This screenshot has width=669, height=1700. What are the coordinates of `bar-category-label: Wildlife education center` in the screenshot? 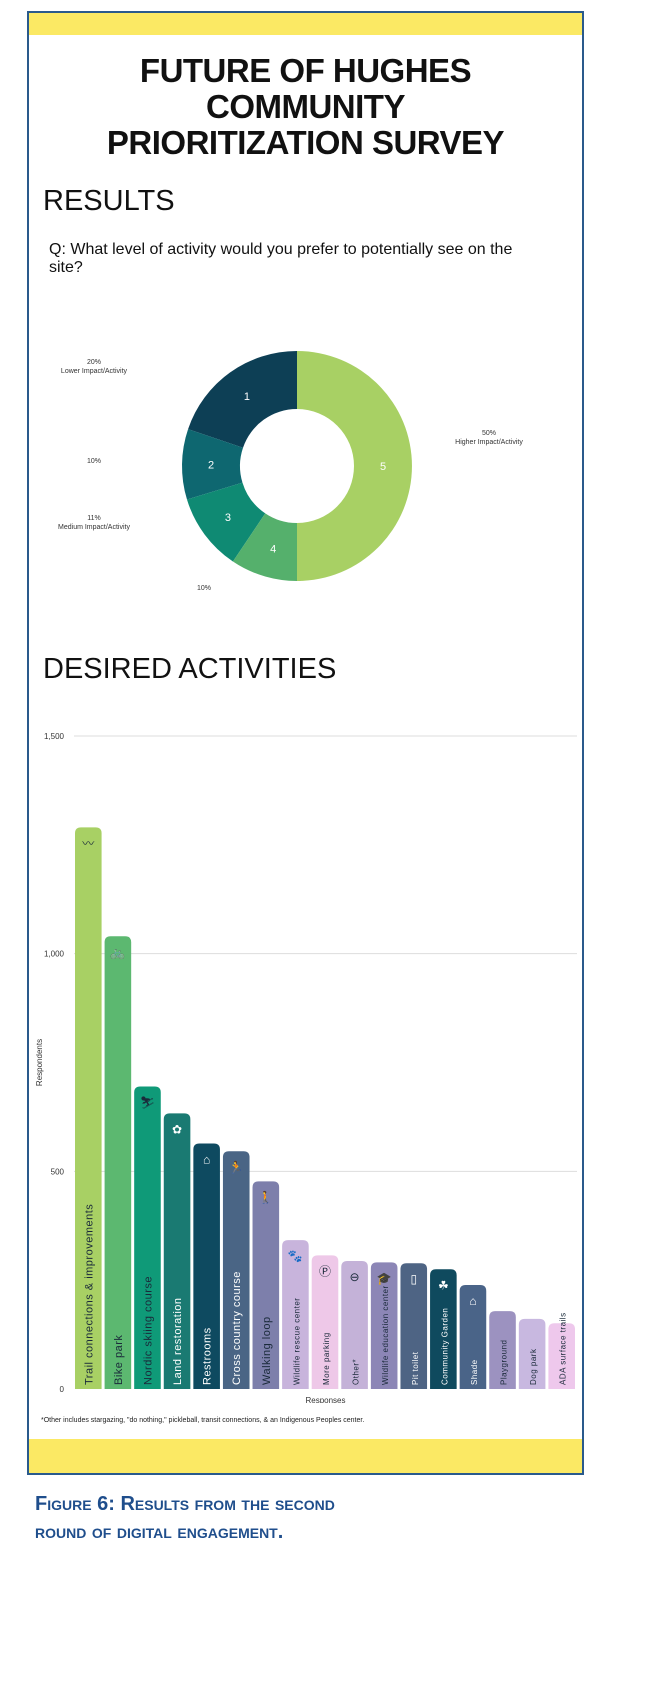 It's located at (385, 1335).